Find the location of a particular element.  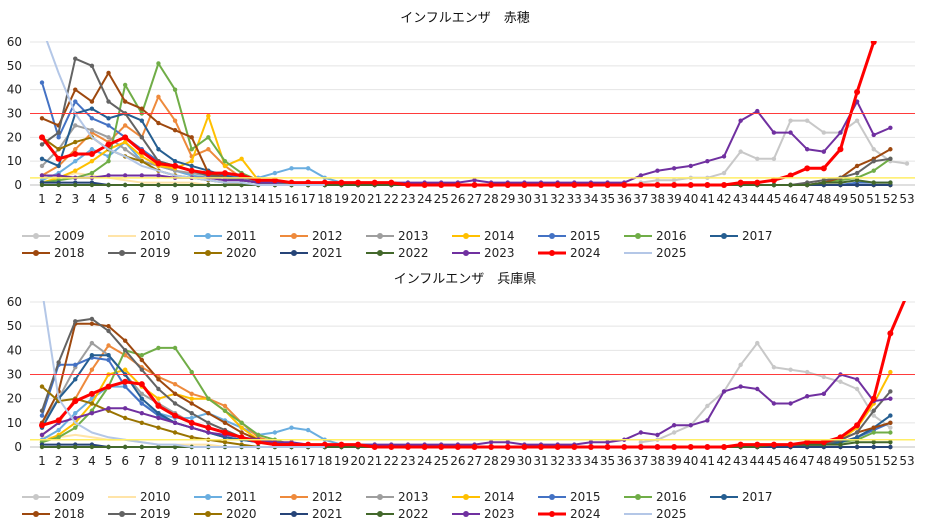

legend-item-2022: 2022 is located at coordinates (397, 514).